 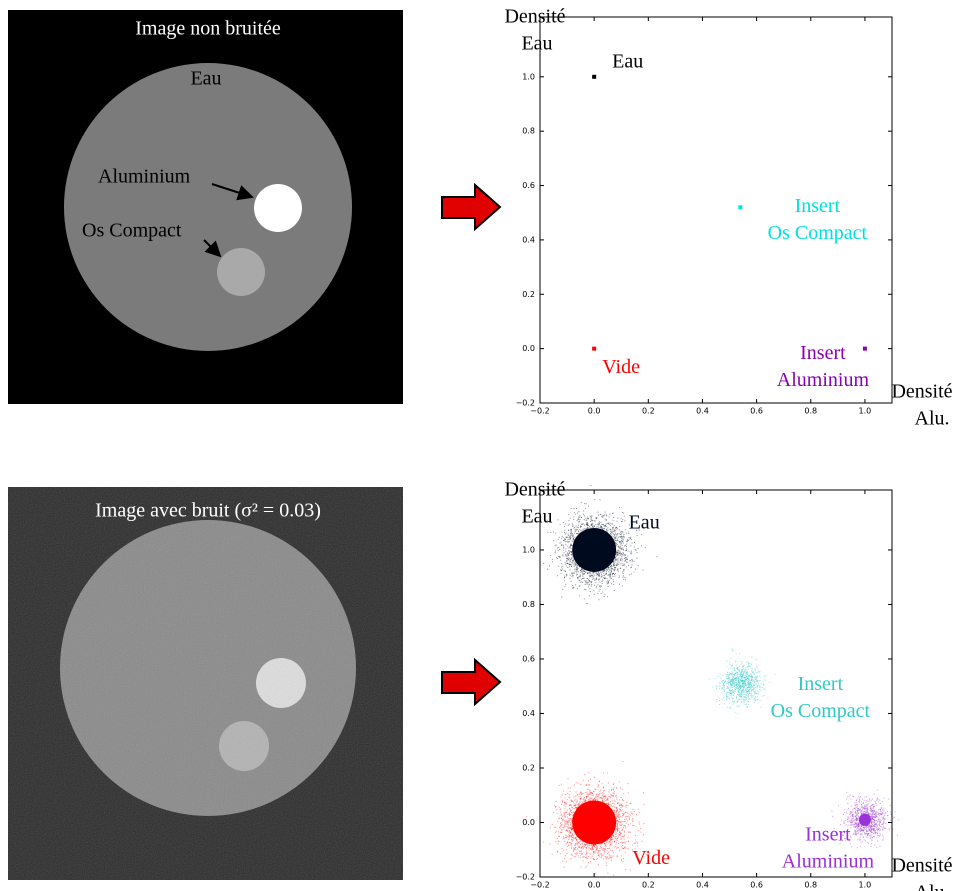 What do you see at coordinates (594, 76) in the screenshot?
I see `point` at bounding box center [594, 76].